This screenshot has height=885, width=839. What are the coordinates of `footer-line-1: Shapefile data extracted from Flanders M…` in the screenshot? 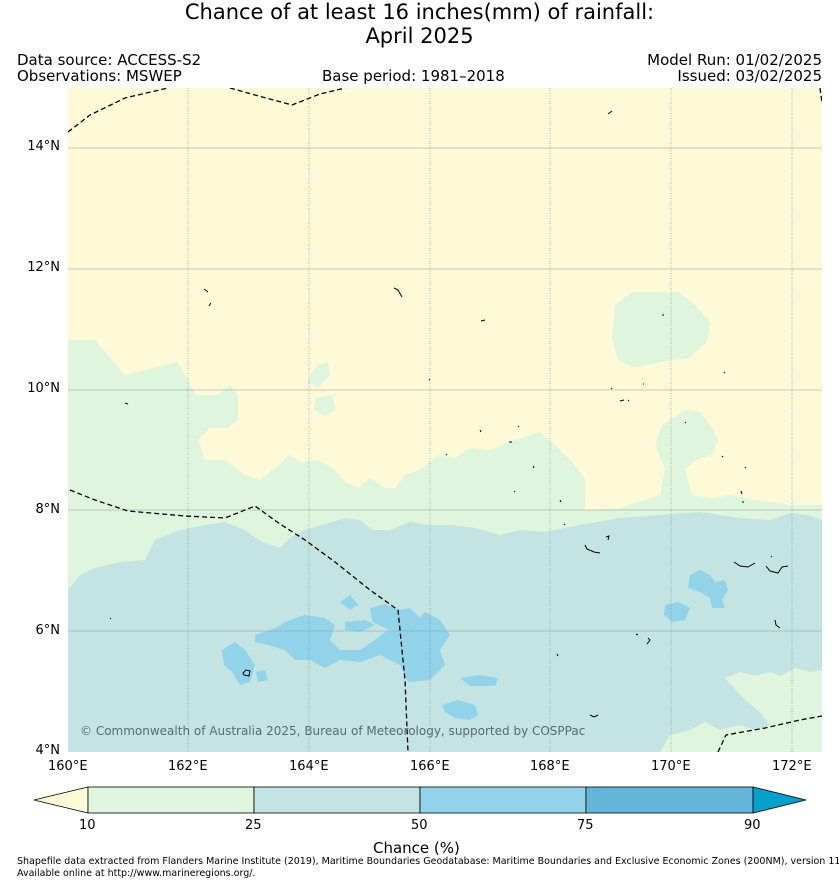 It's located at (428, 861).